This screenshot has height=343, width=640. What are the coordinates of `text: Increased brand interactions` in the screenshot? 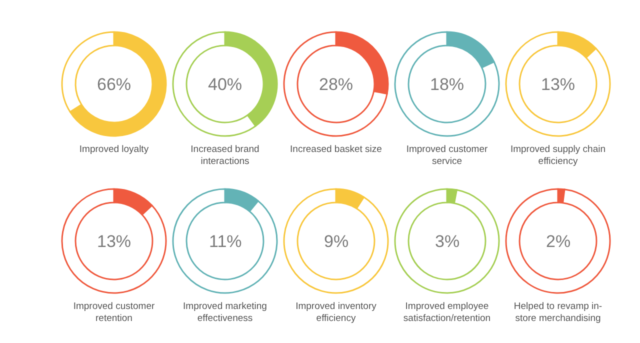 It's located at (225, 156).